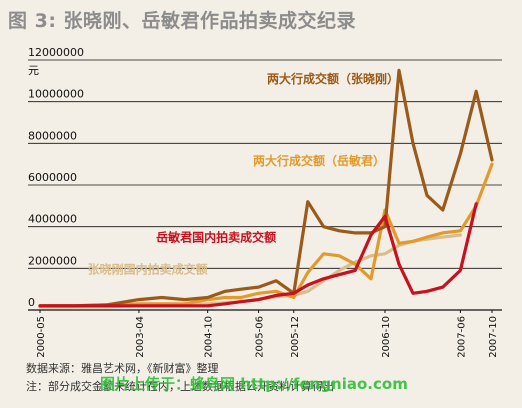 The width and height of the screenshot is (522, 408). I want to click on watermark: 图片上传于：蜂鸟网 http://fengniao.com, so click(254, 384).